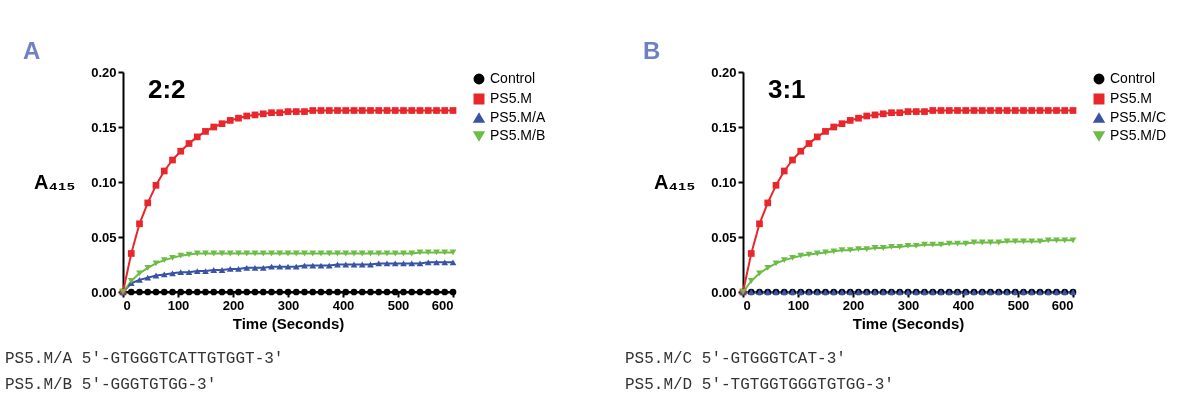  What do you see at coordinates (759, 385) in the screenshot?
I see `text: PS5.M/D 5′-TGTGGTGGGTGTGG-3′` at bounding box center [759, 385].